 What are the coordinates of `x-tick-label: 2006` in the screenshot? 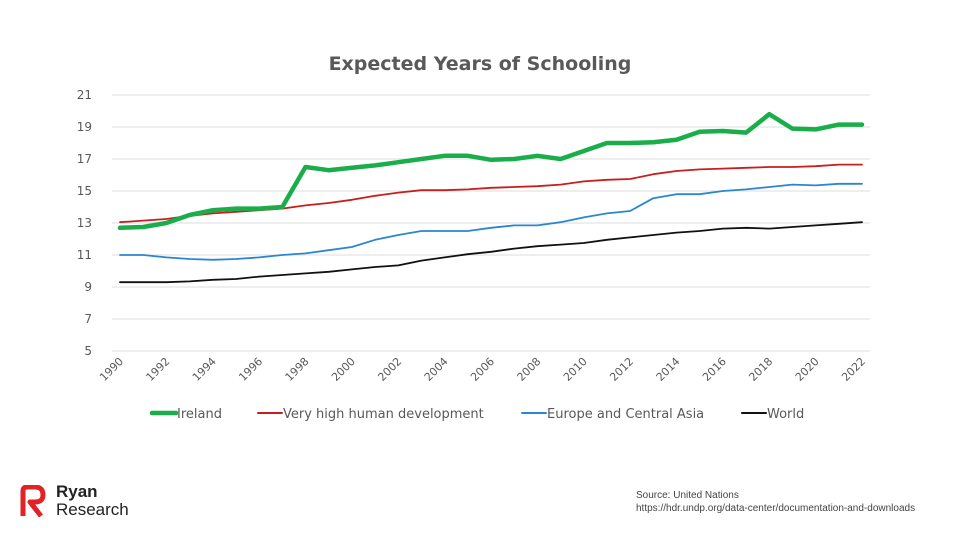 It's located at (482, 369).